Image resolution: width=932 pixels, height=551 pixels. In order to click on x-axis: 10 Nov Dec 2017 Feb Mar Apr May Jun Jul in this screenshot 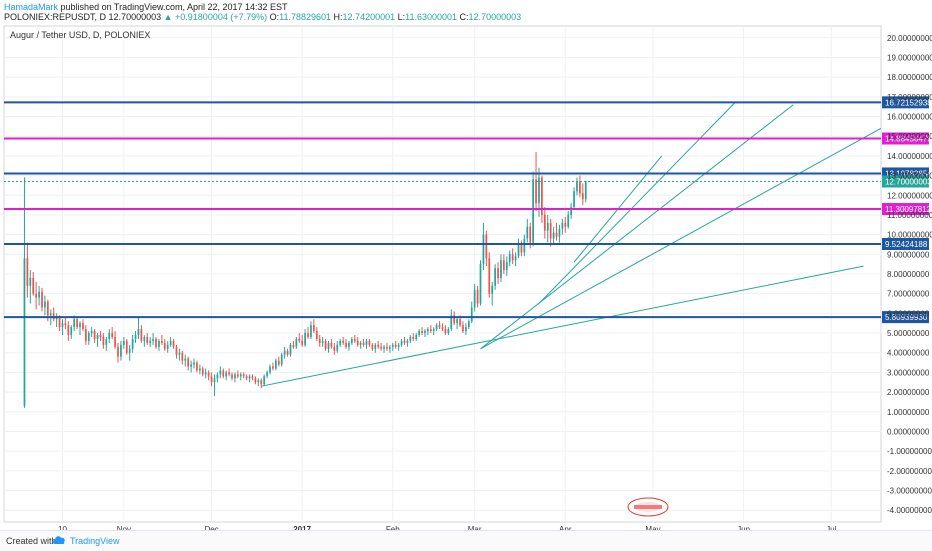, I will do `click(447, 527)`.